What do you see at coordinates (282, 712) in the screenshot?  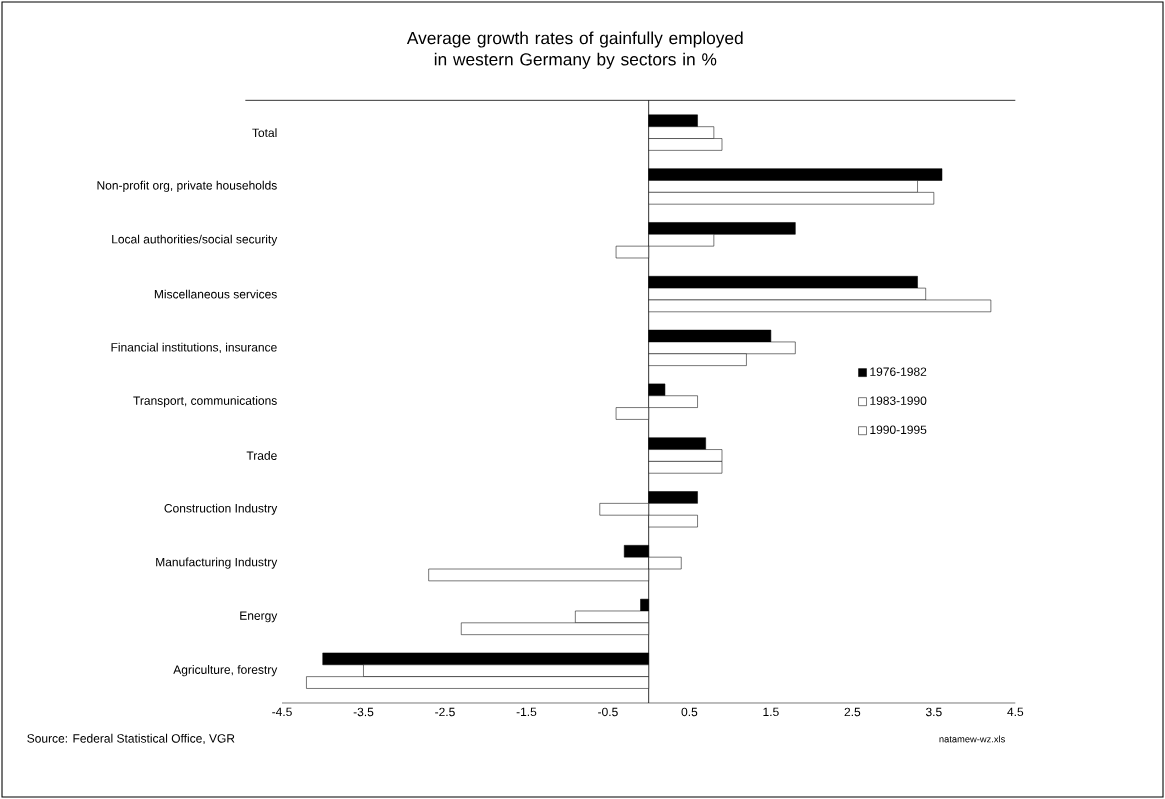 I see `x-tick-label: -4.5` at bounding box center [282, 712].